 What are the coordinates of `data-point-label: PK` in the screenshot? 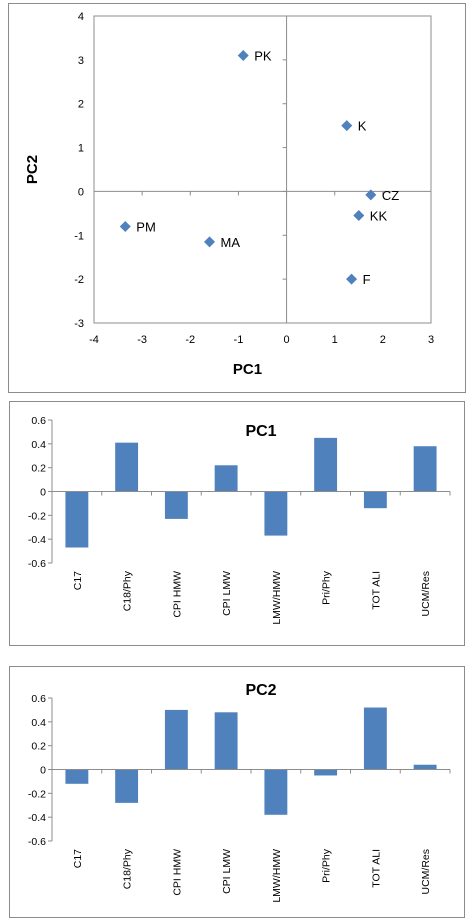 It's located at (263, 55).